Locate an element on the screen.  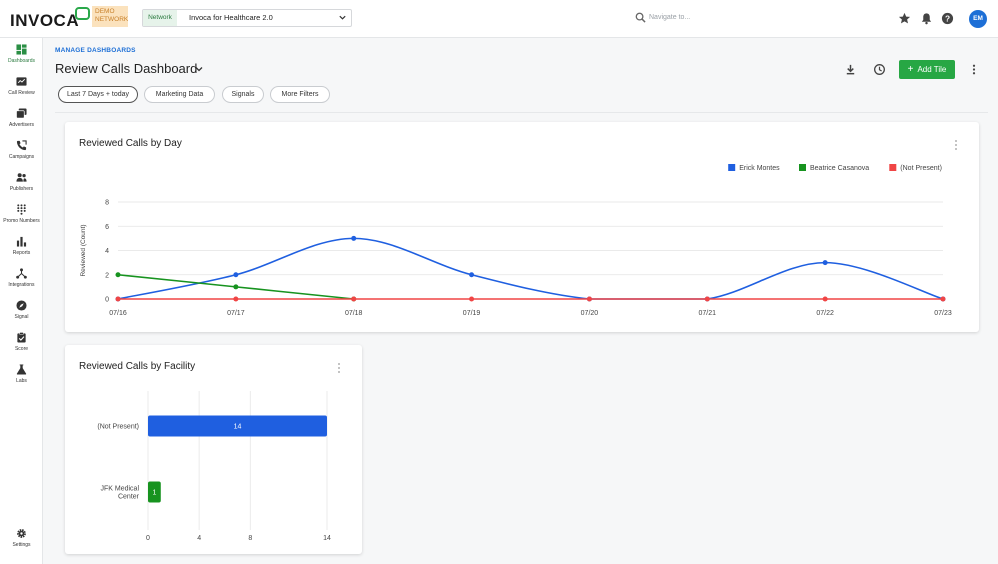
bell-icon is located at coordinates (926, 18).